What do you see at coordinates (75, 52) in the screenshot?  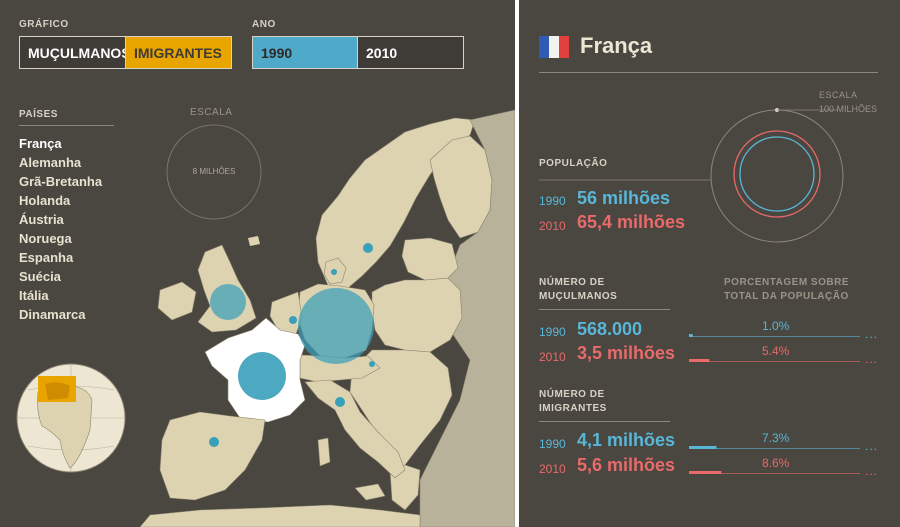 I see `toggle-muculmanos: MUÇULMANOS` at bounding box center [75, 52].